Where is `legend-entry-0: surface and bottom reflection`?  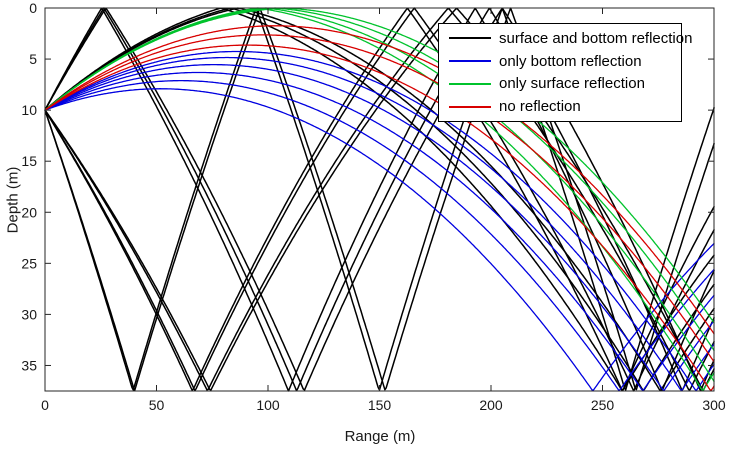
legend-entry-0: surface and bottom reflection is located at coordinates (565, 38).